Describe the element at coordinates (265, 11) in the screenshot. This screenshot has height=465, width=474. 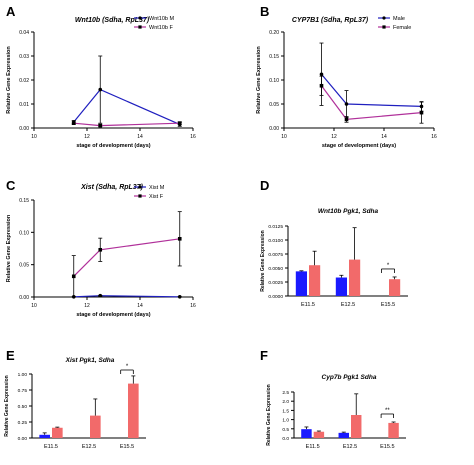
I see `panel-letter-b: B` at that location.